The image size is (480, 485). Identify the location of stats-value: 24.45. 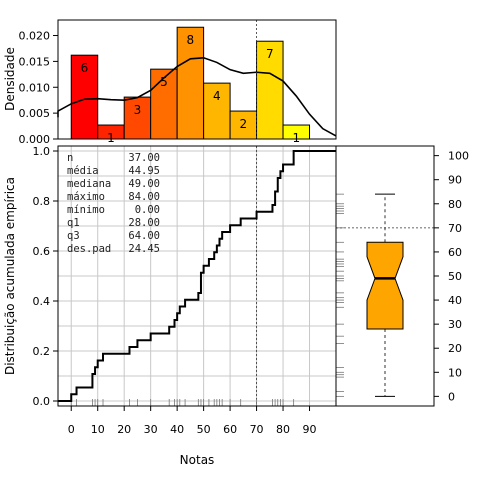
(144, 249).